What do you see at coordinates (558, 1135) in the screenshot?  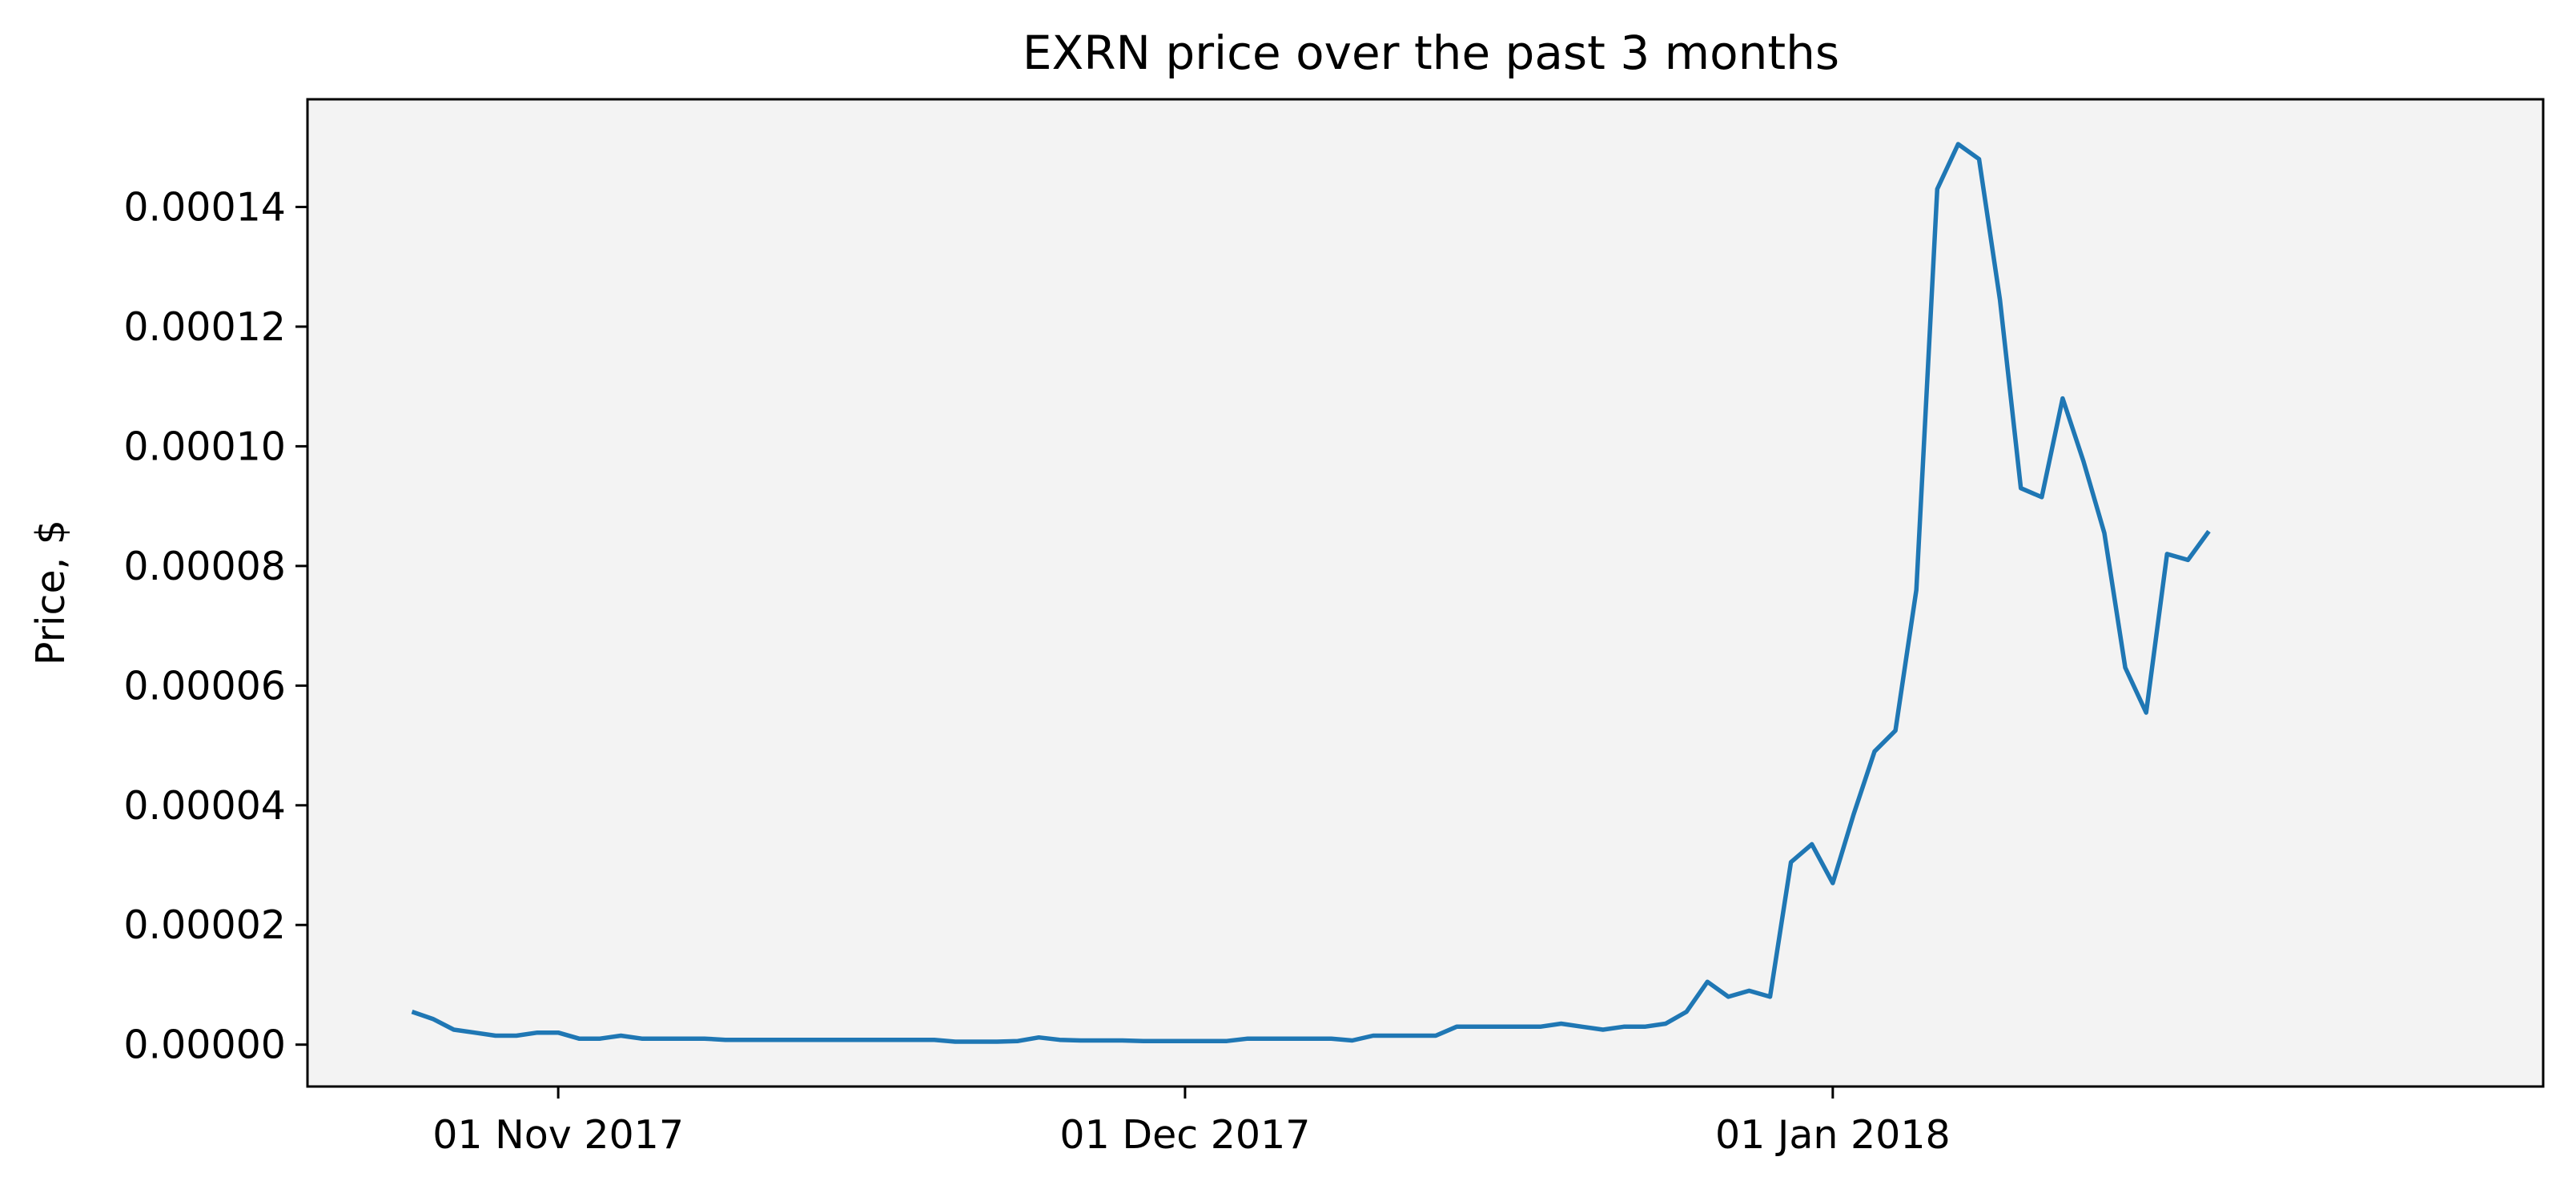 I see `x-tick-label: 01 Nov 2017` at bounding box center [558, 1135].